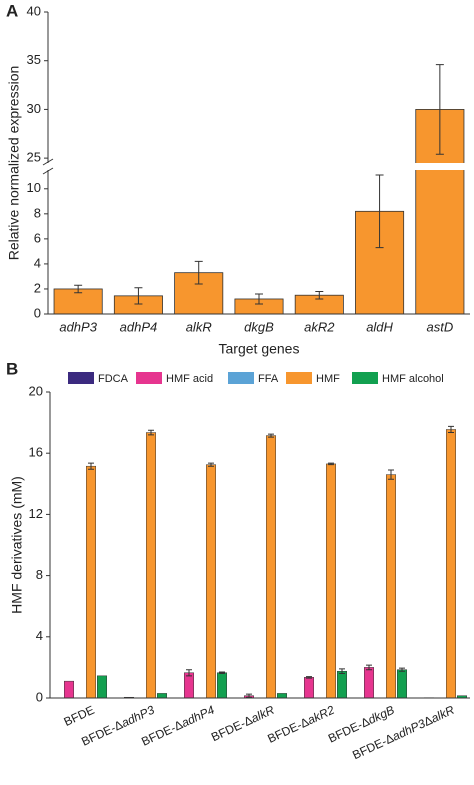  Describe the element at coordinates (12, 368) in the screenshot. I see `panel-label: B` at that location.